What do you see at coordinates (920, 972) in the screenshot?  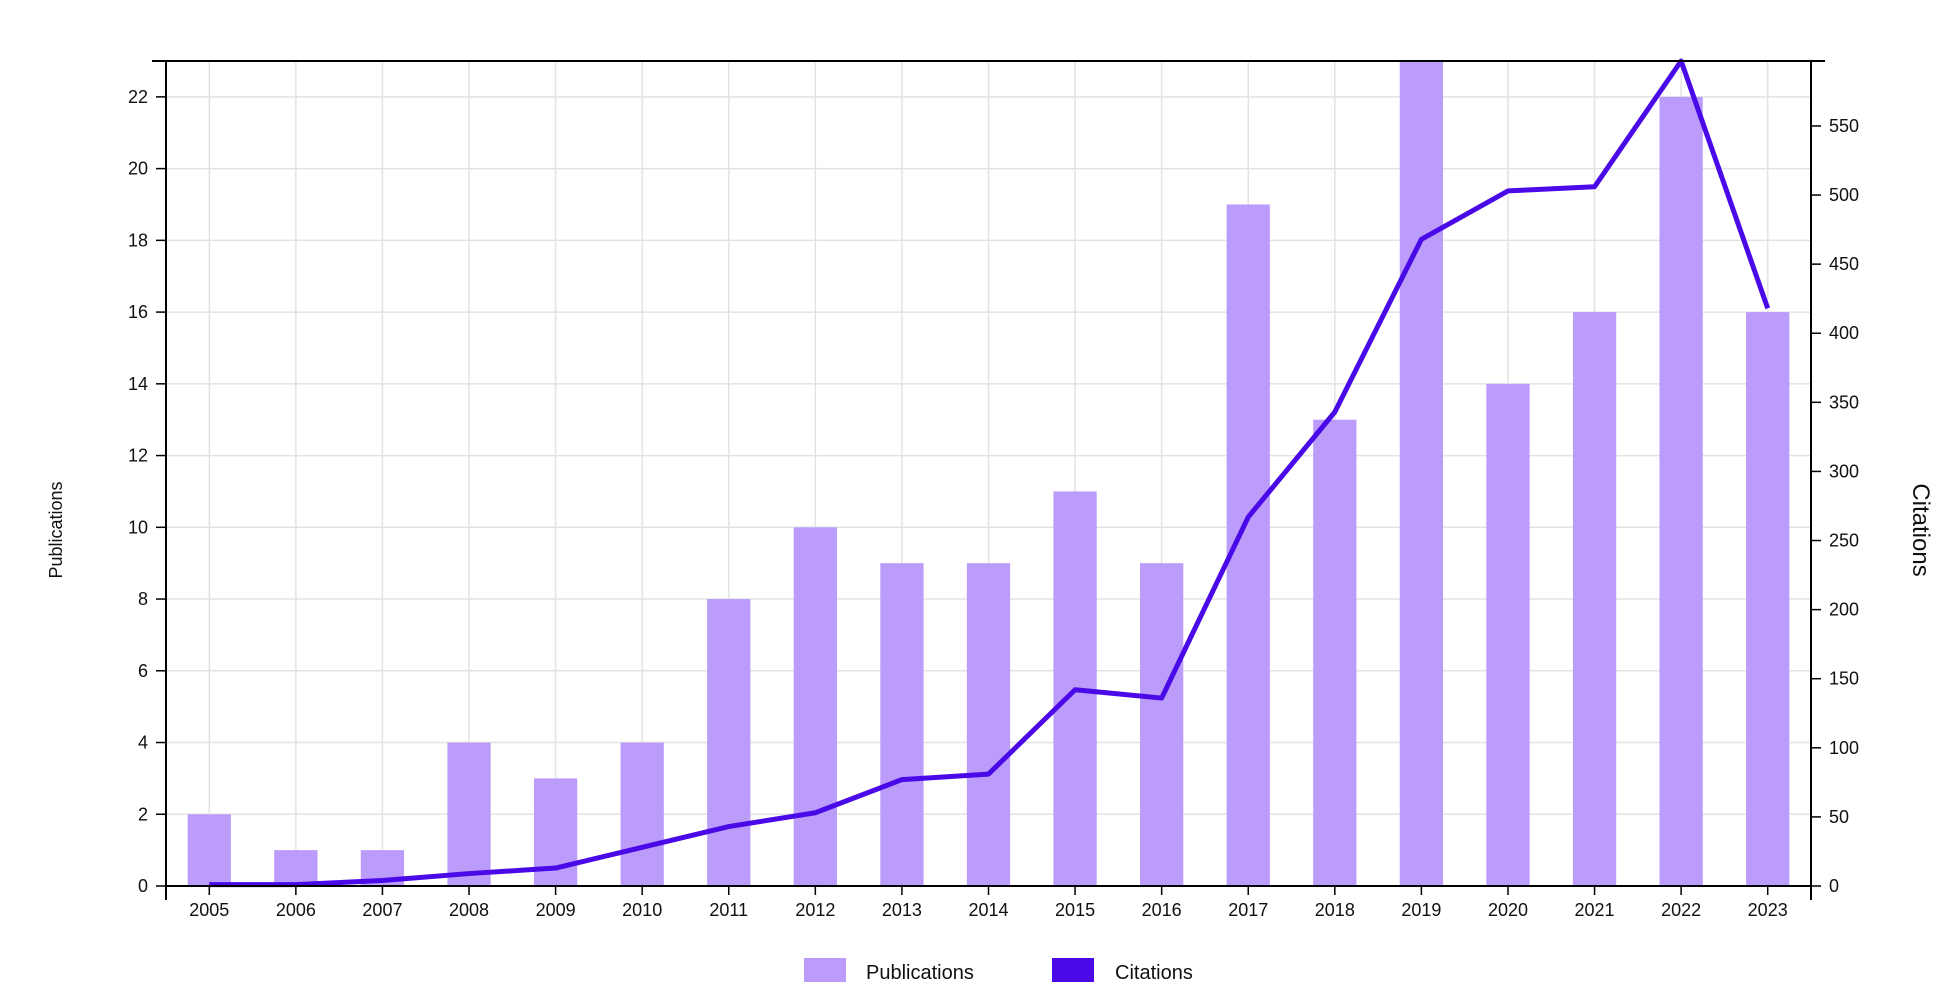 I see `legend-label-publications: Publications` at bounding box center [920, 972].